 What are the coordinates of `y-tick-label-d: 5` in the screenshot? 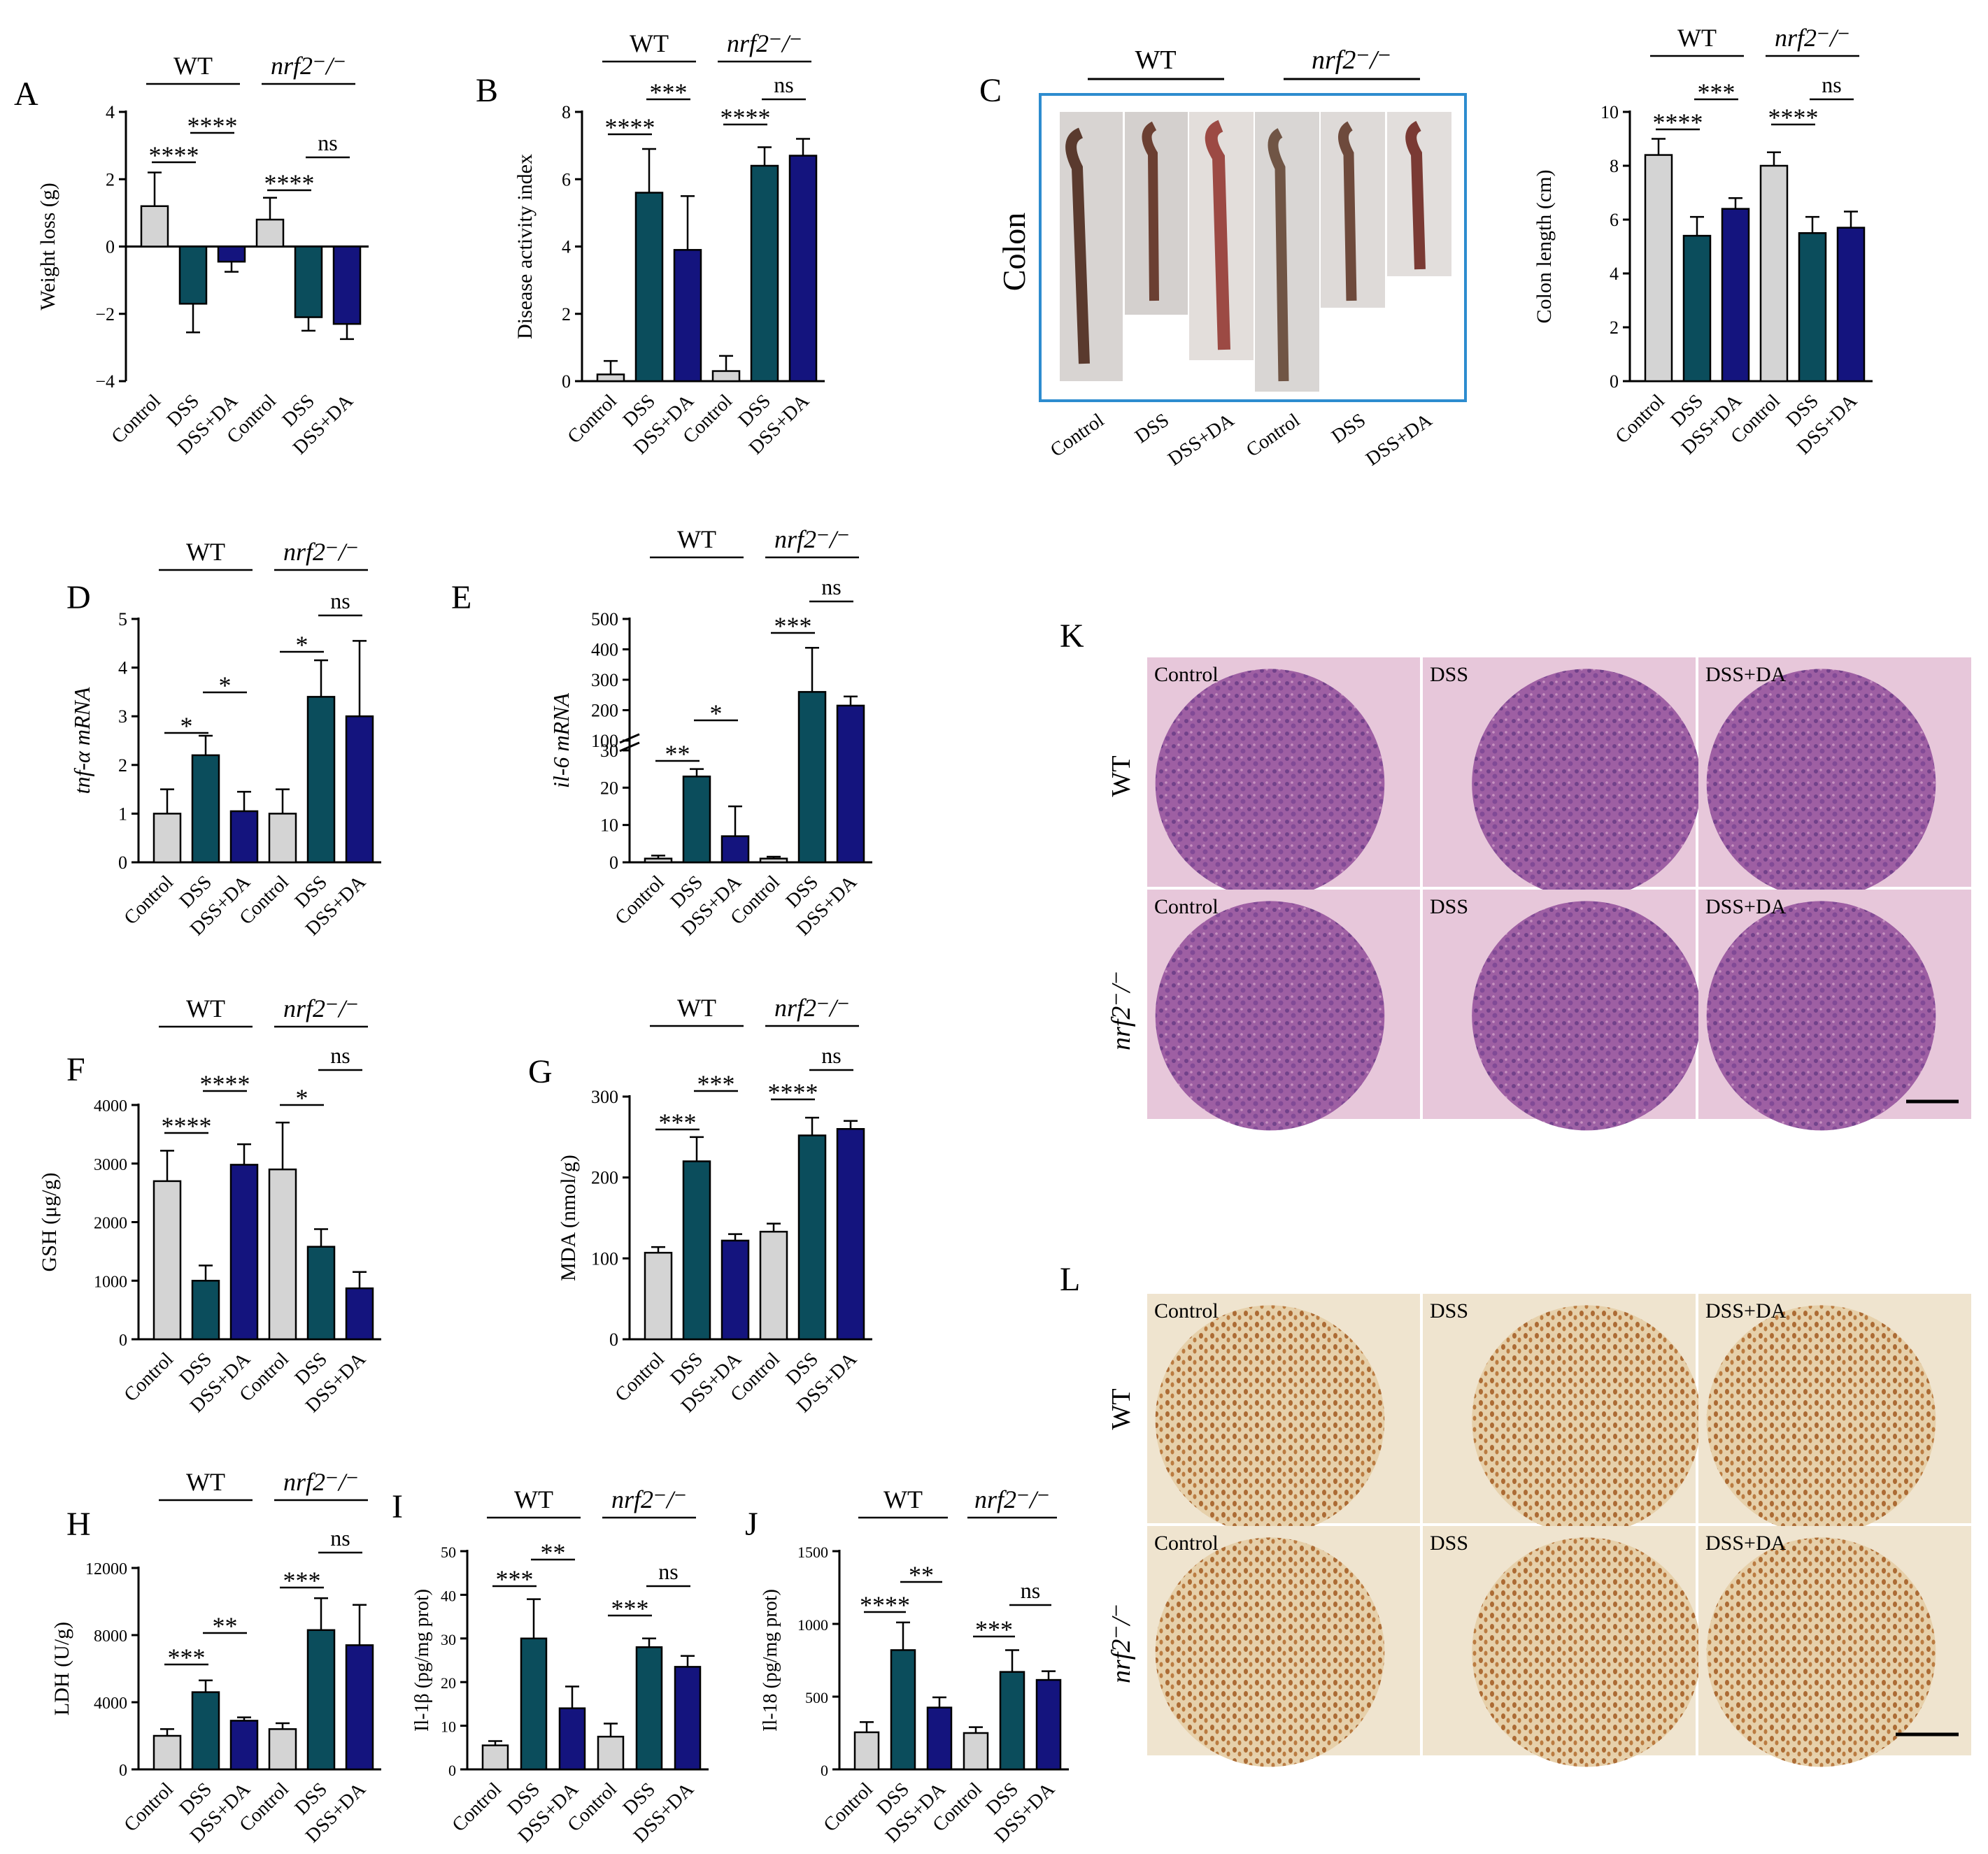 It's located at (123, 619).